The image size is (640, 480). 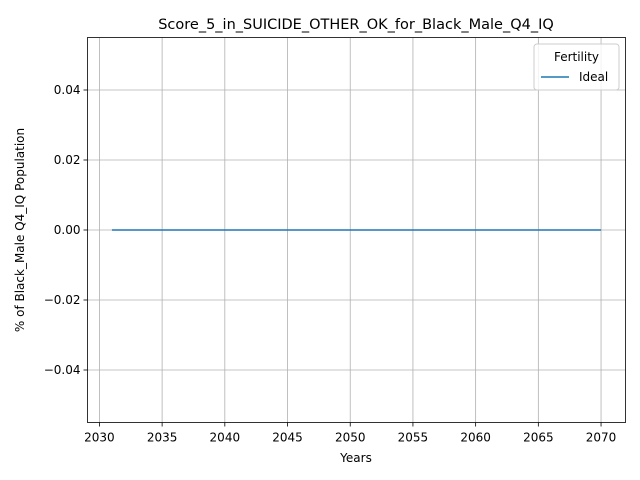 What do you see at coordinates (62, 370) in the screenshot?
I see `y-tick-label: −0.04` at bounding box center [62, 370].